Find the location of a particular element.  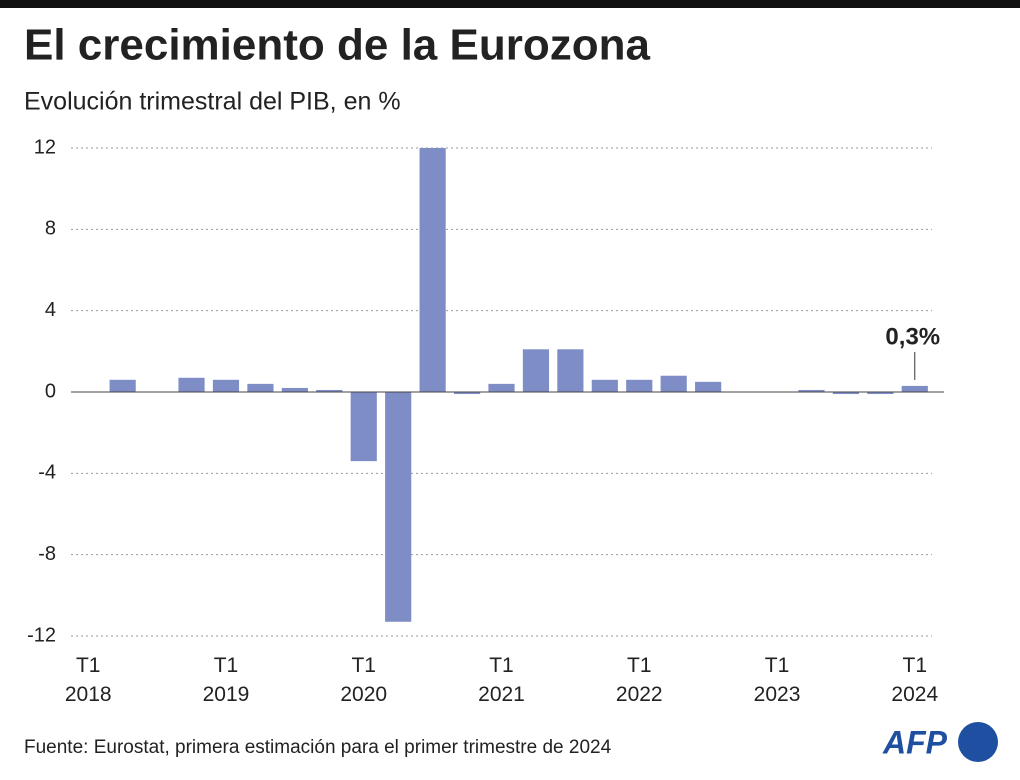

y-tick-label: -8 is located at coordinates (47, 554).